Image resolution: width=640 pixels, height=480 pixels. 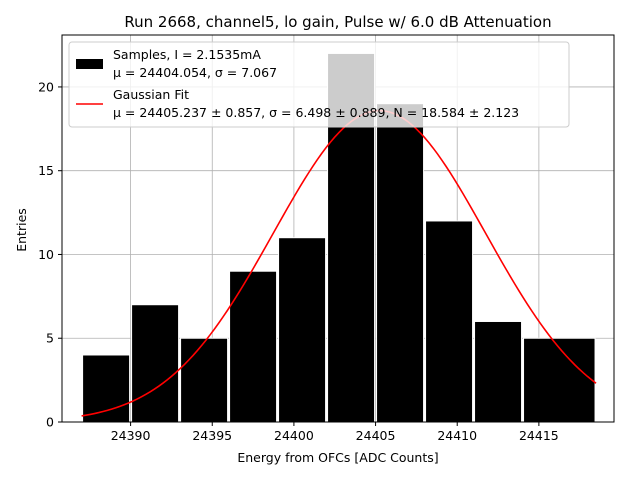 What do you see at coordinates (294, 435) in the screenshot?
I see `x-tick-label: 24400` at bounding box center [294, 435].